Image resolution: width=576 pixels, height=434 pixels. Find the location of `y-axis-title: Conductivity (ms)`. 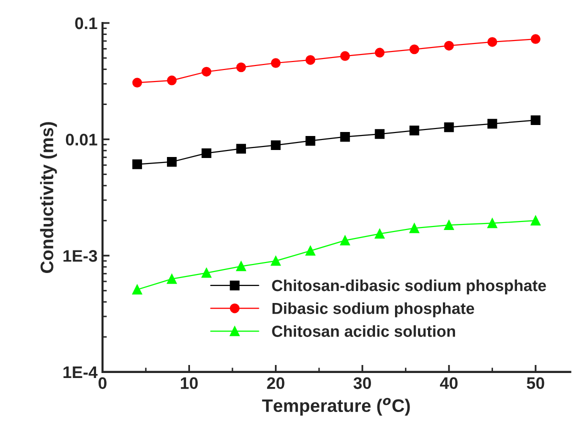

y-axis-title: Conductivity (ms) is located at coordinates (48, 197).